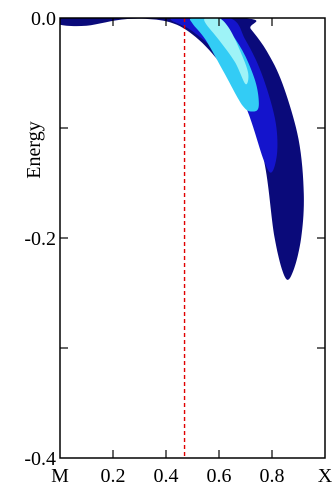  Describe the element at coordinates (219, 476) in the screenshot. I see `x-tick-label: 0.6` at that location.